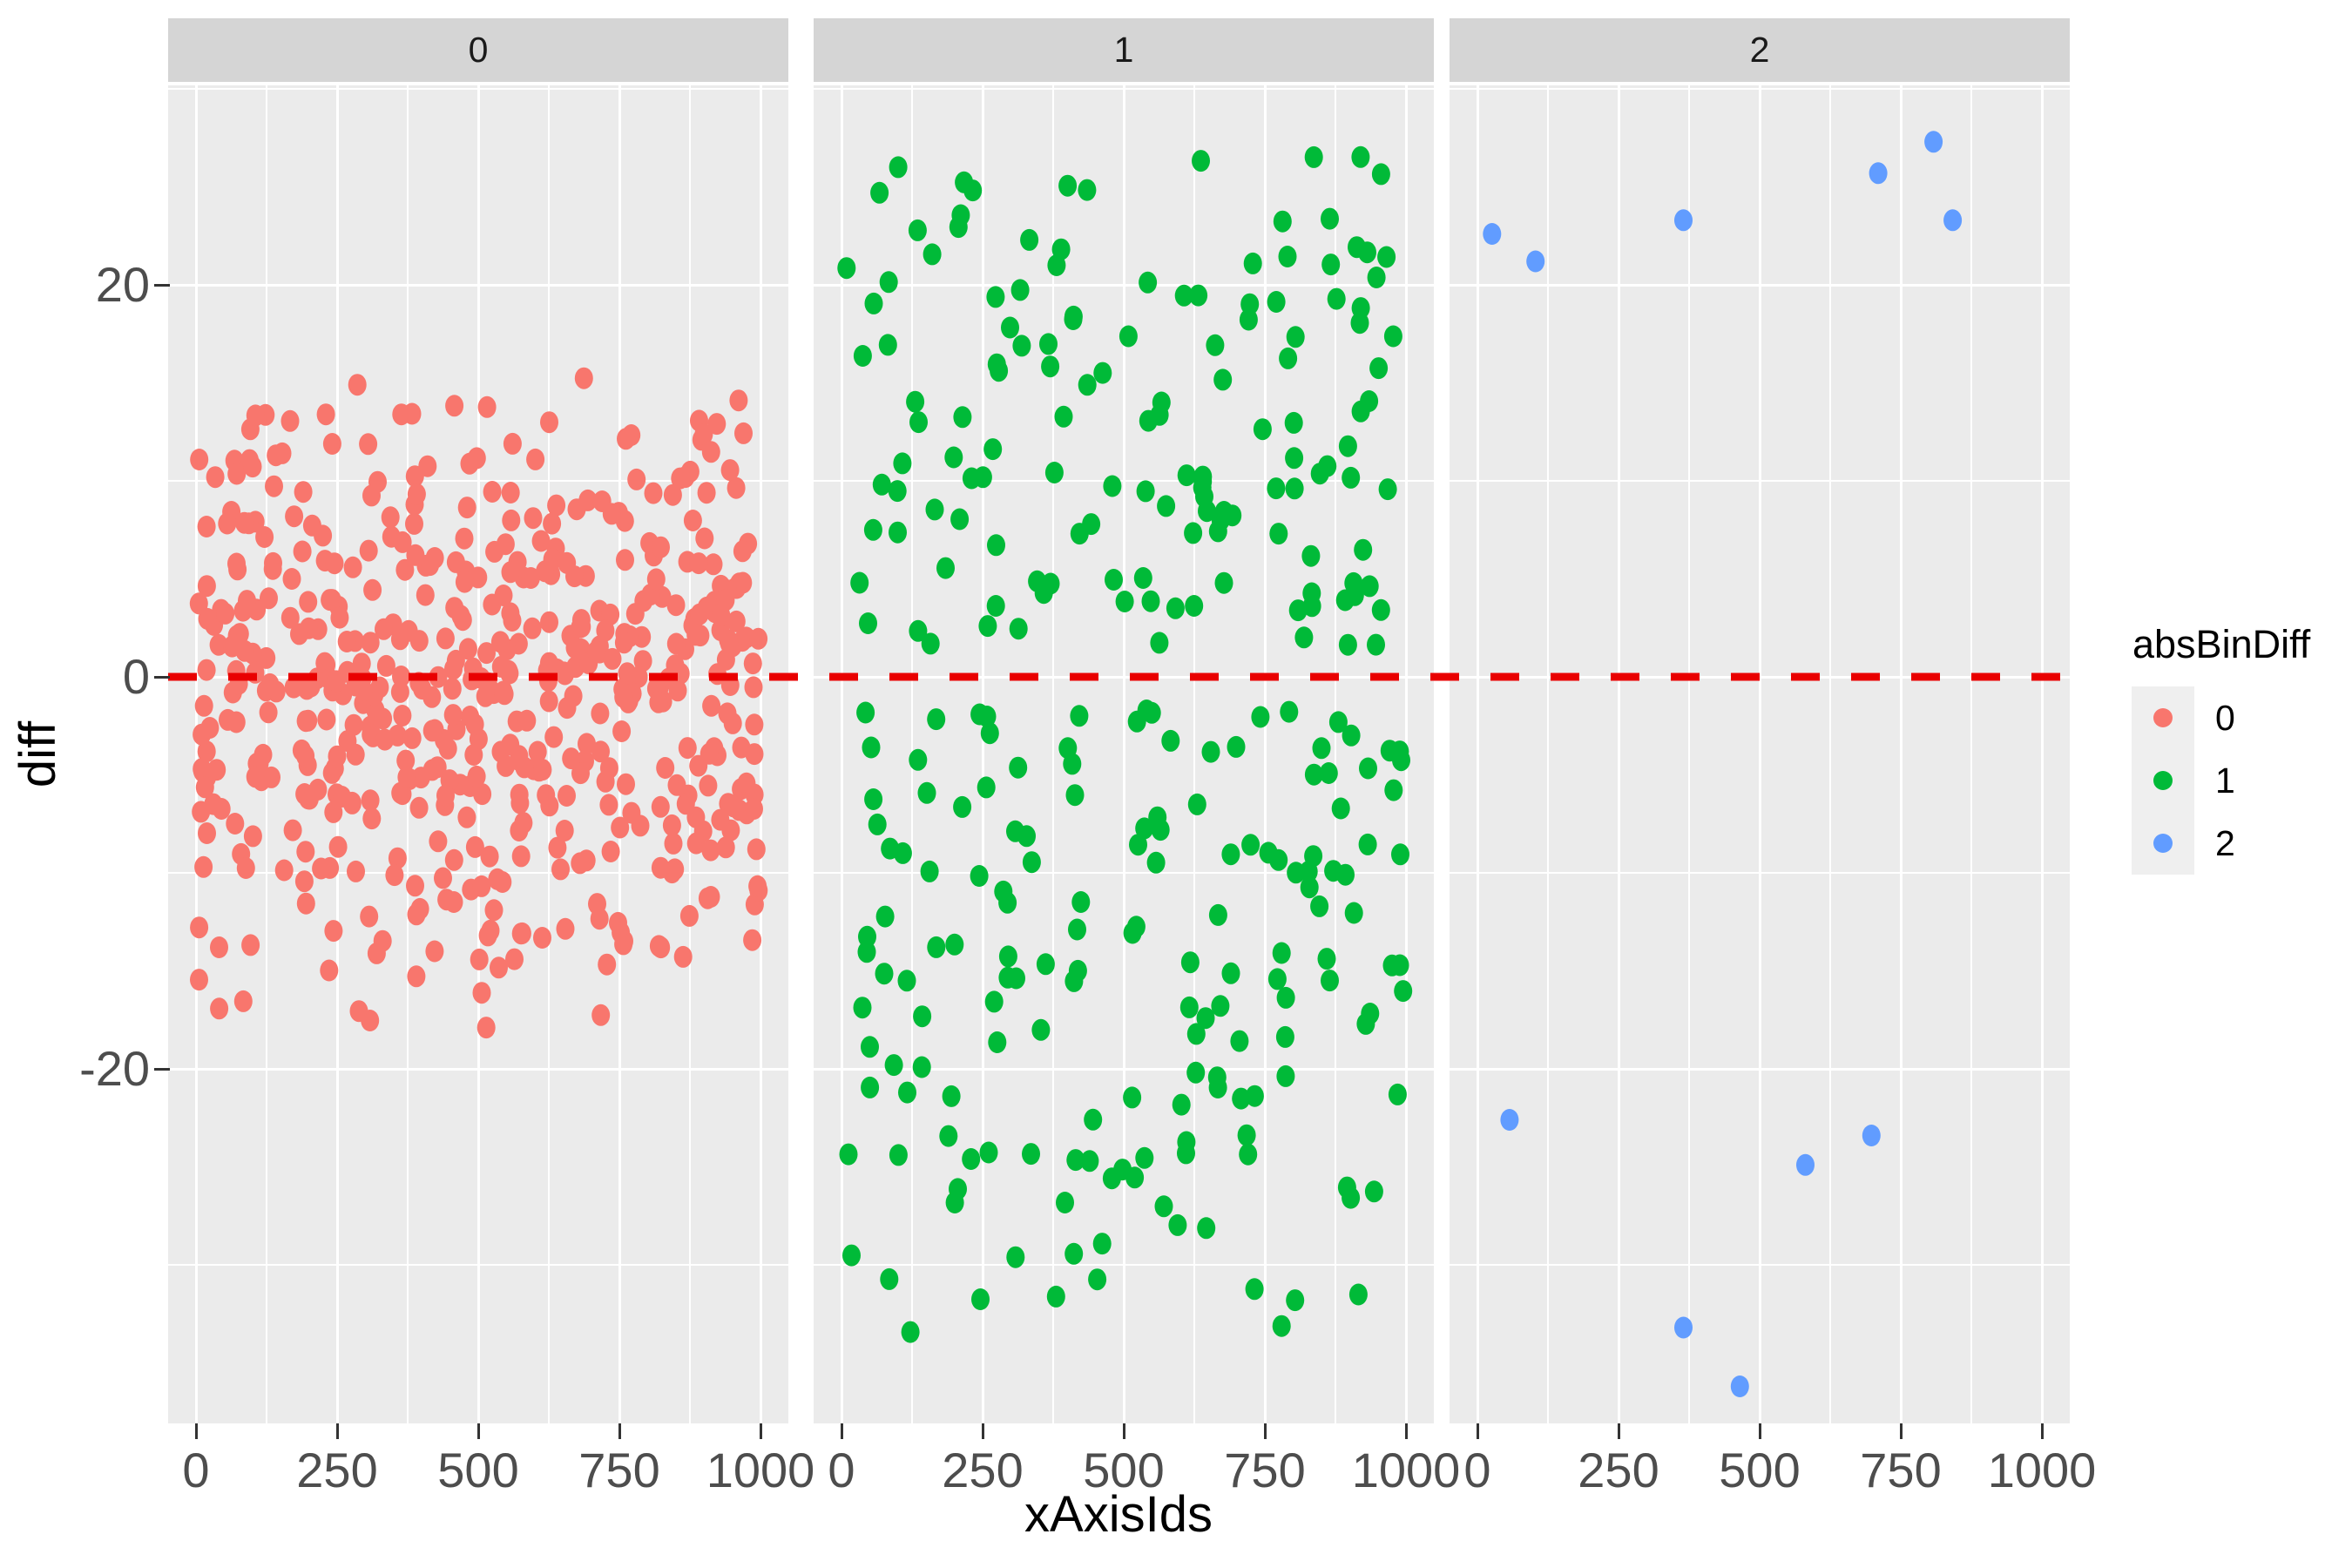 This screenshot has height=1568, width=2352. Describe the element at coordinates (122, 284) in the screenshot. I see `y-tick-label: 20` at that location.